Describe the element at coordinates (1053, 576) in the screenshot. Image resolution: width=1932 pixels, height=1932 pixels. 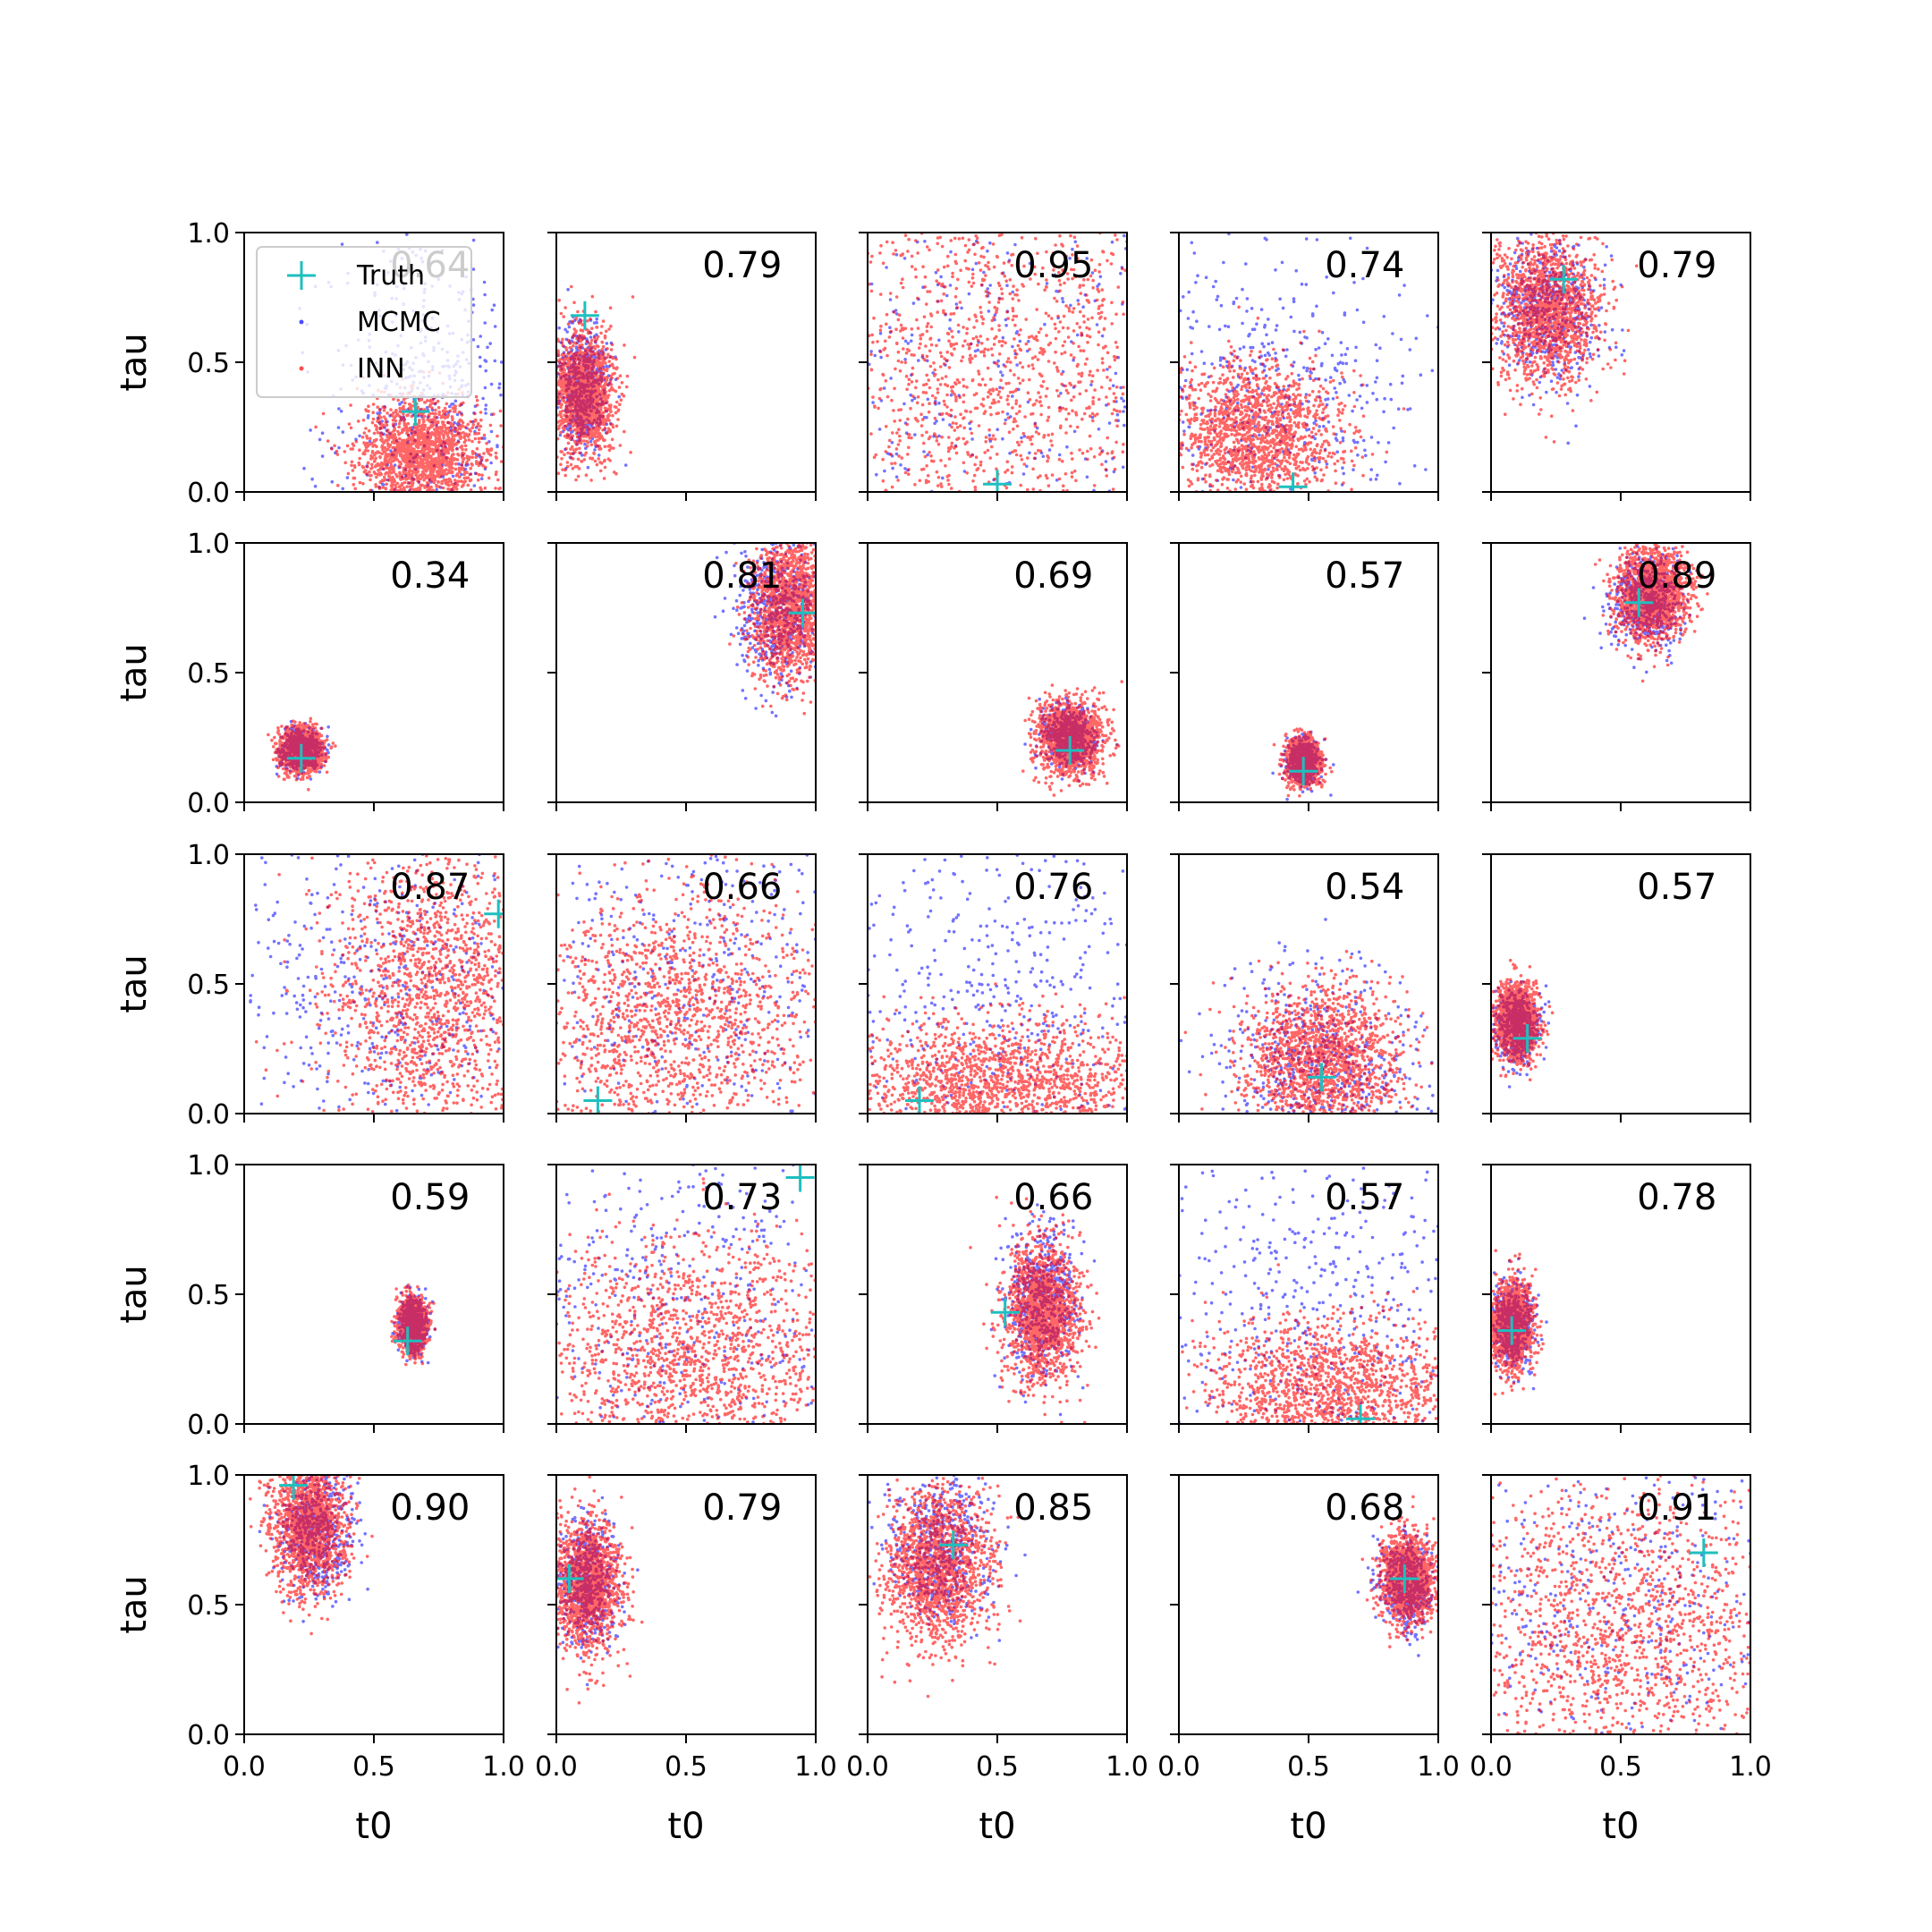
I see `panel-annotation: 0.69` at that location.